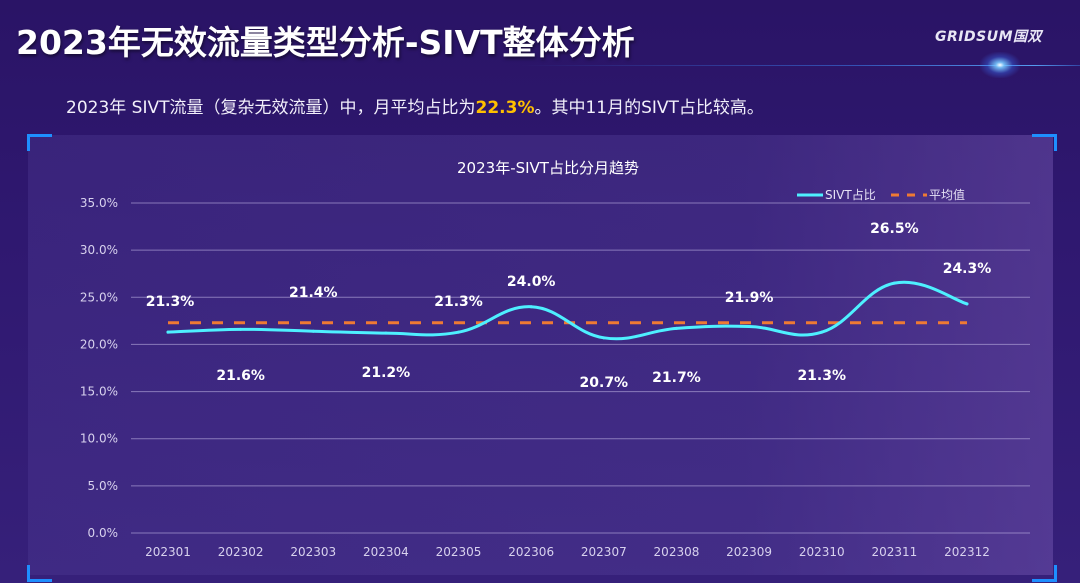  Describe the element at coordinates (531, 282) in the screenshot. I see `data-label: 24.0%` at that location.